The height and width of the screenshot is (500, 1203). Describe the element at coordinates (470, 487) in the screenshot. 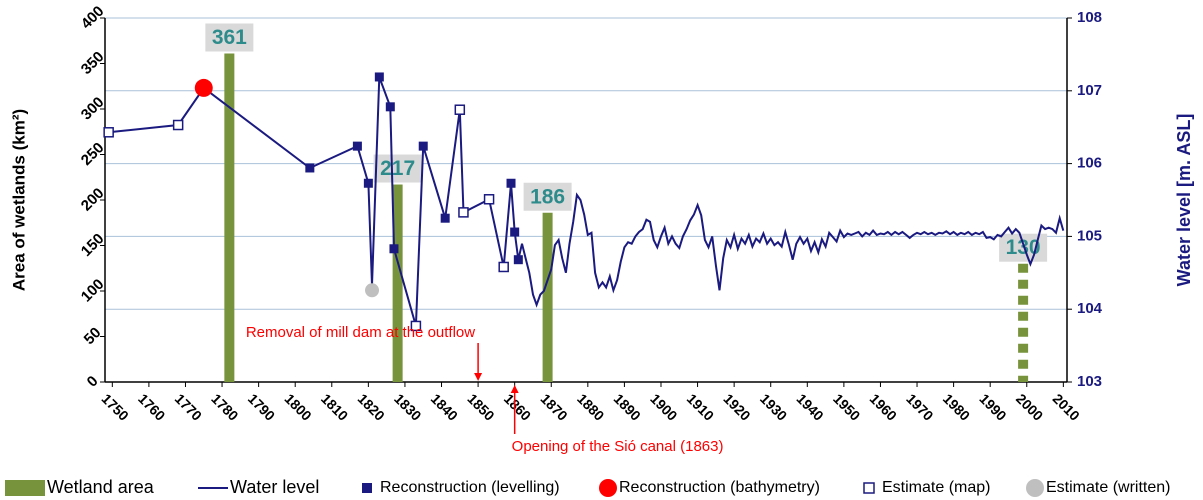

I see `legend-label: Reconstruction (levelling)` at that location.